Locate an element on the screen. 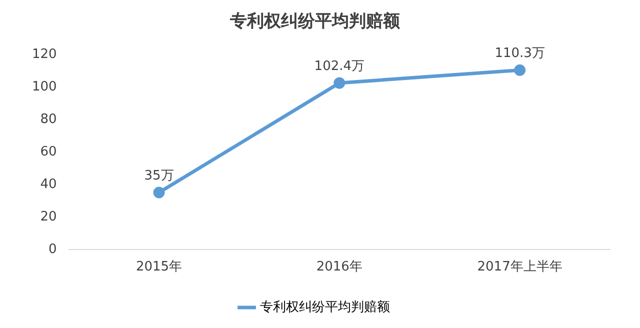 This screenshot has height=328, width=640. chart-title: 专利权纠纷平均判赔额 is located at coordinates (315, 22).